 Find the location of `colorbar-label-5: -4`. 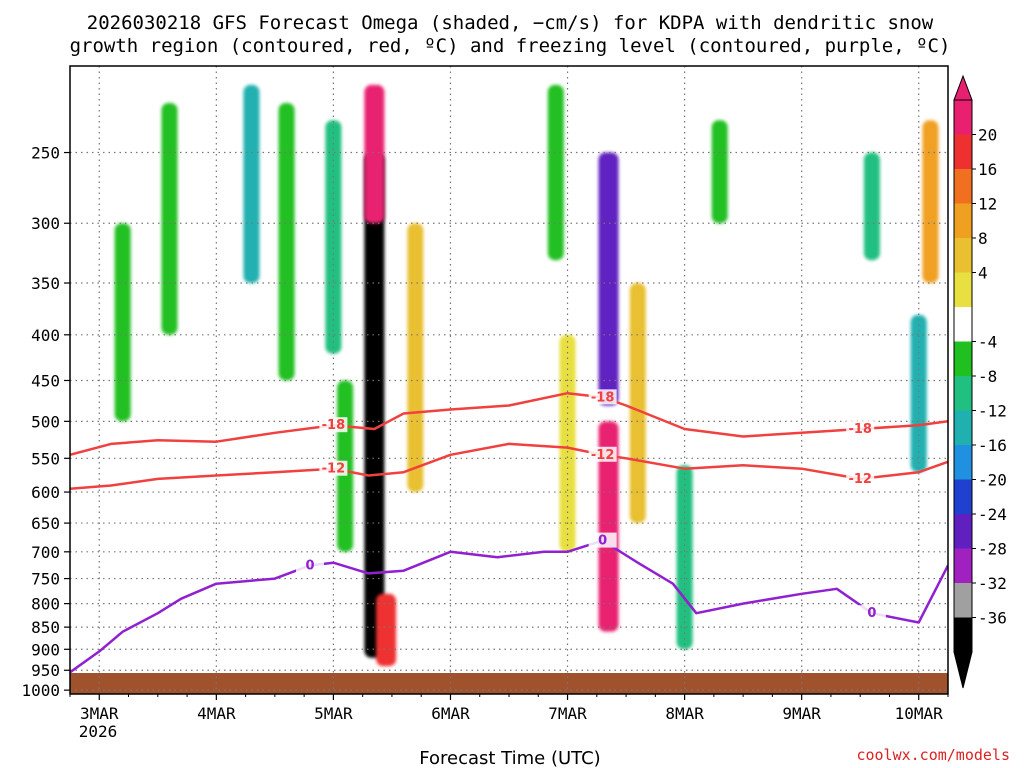

colorbar-label-5: -4 is located at coordinates (987, 342).